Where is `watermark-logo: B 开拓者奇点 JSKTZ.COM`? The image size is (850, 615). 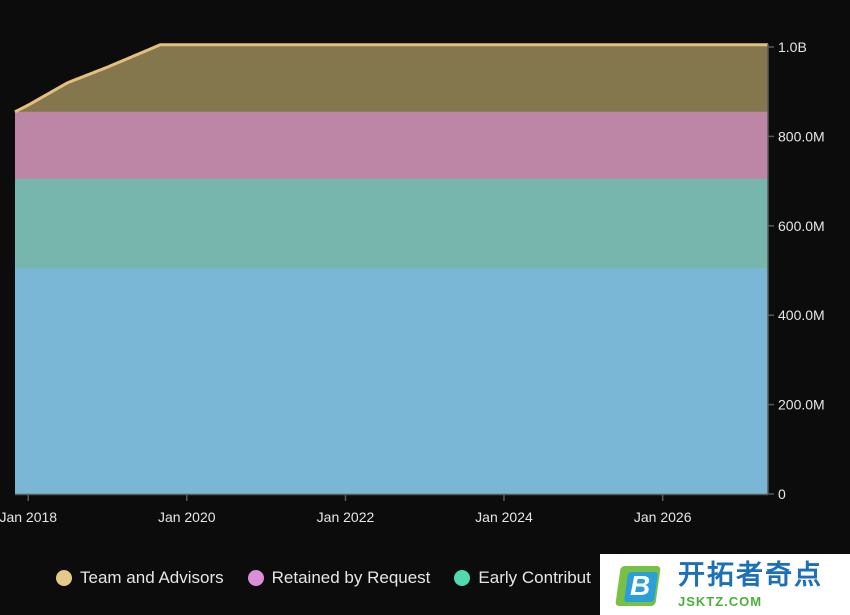
watermark-logo: B 开拓者奇点 JSKTZ.COM is located at coordinates (725, 584).